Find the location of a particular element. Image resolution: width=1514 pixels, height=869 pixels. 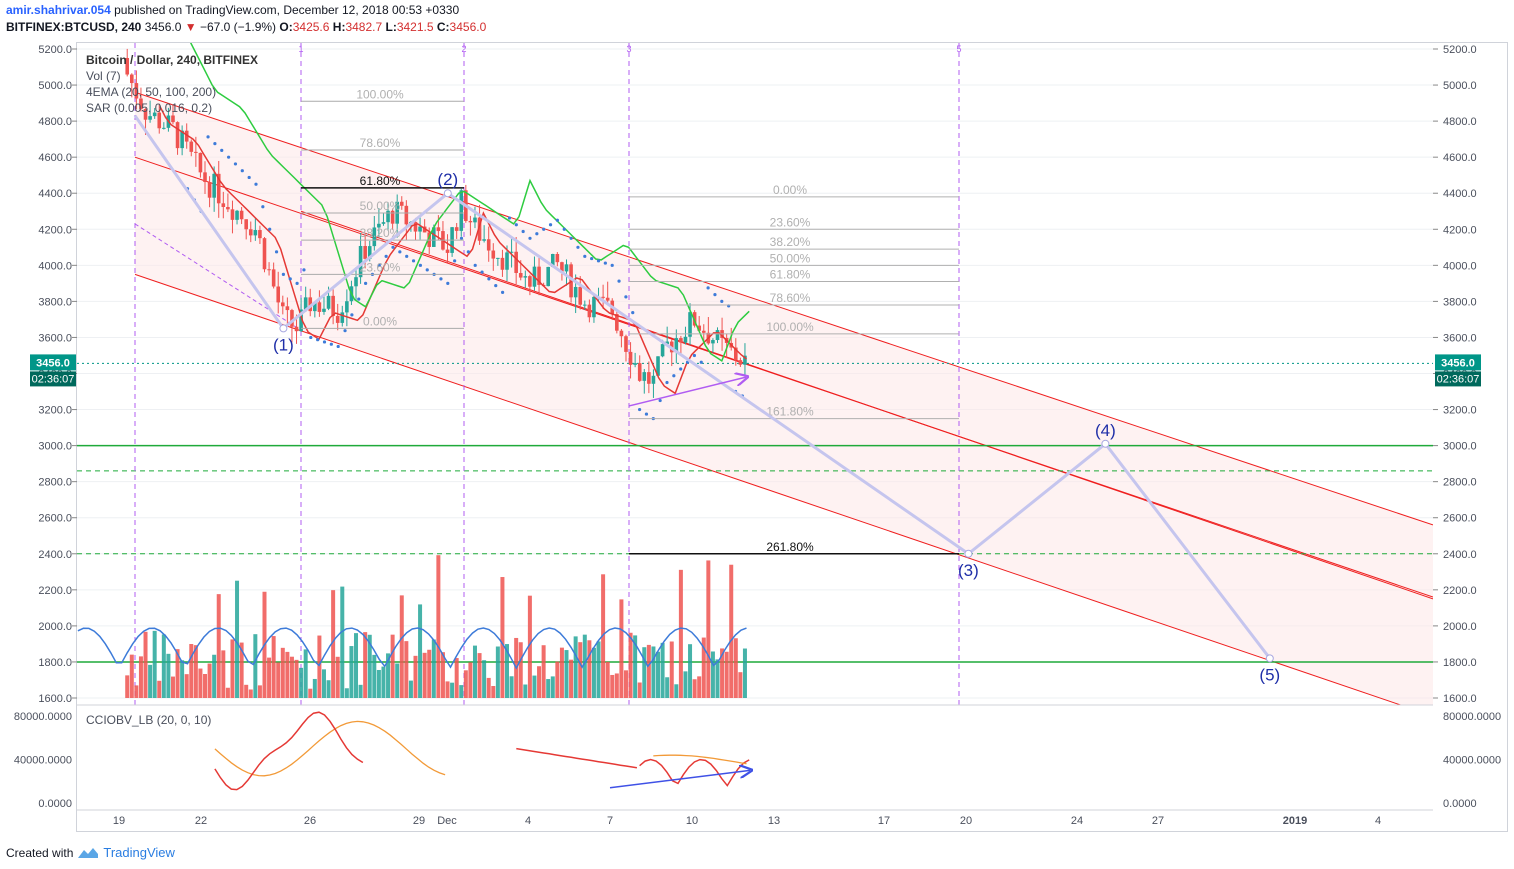

y-tick-label-left: 4400.0 is located at coordinates (55, 194).